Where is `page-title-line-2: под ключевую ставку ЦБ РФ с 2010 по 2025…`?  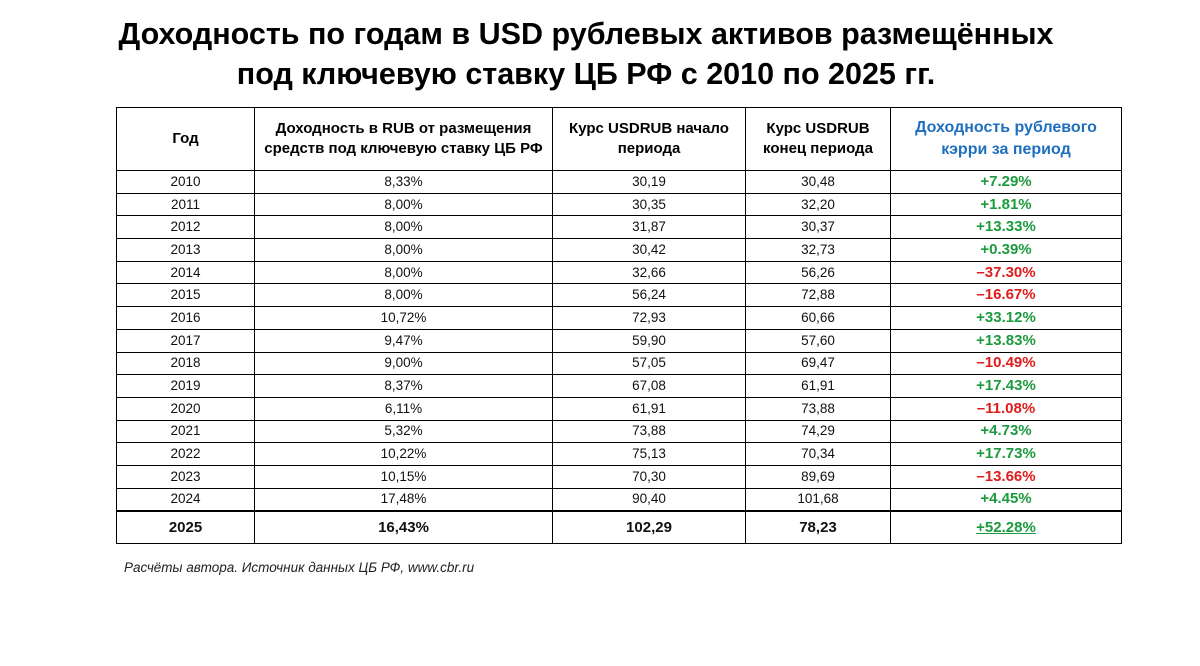 page-title-line-2: под ключевую ставку ЦБ РФ с 2010 по 2025… is located at coordinates (586, 74).